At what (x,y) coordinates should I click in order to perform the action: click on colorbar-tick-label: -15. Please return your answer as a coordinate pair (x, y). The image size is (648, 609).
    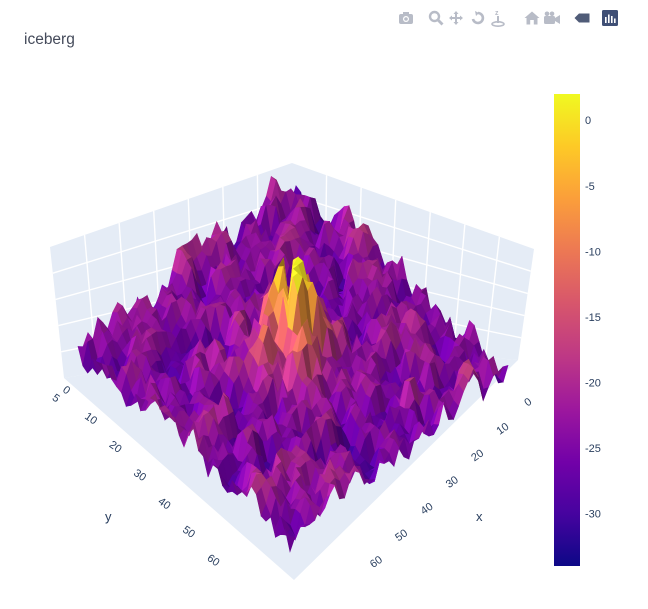
    Looking at the image, I should click on (593, 318).